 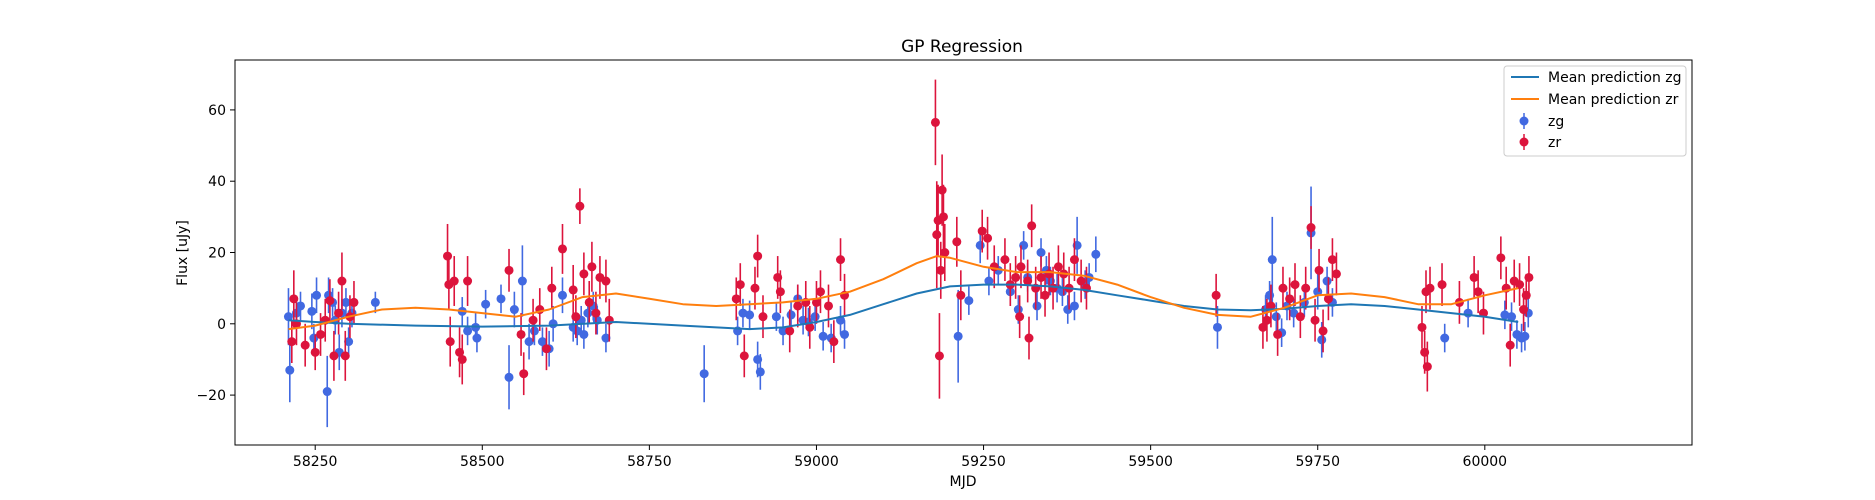 I want to click on legend-label-mean-zr: Mean prediction zr, so click(x=1613, y=100).